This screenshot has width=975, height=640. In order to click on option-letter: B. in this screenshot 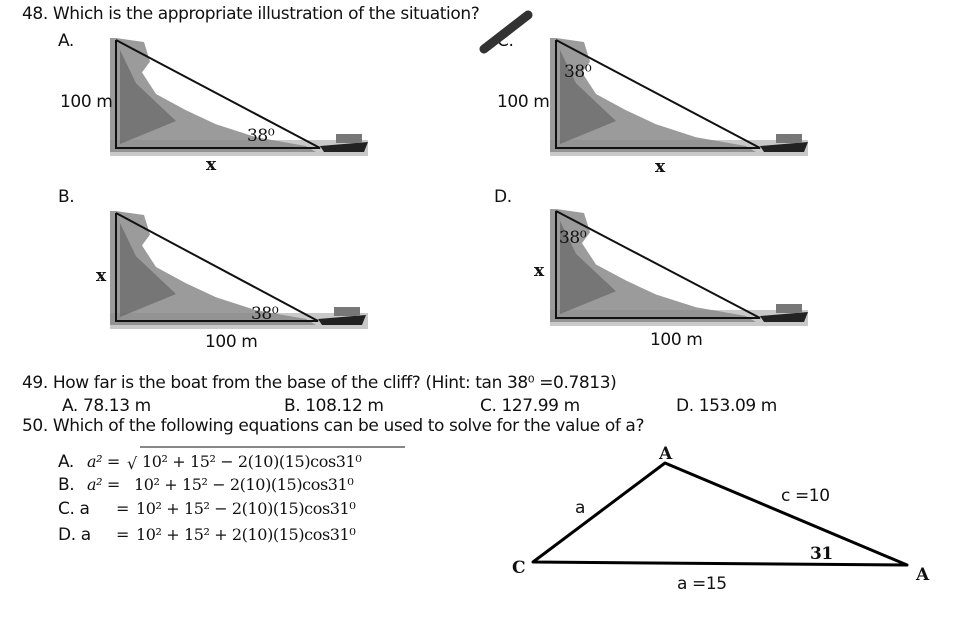, I will do `click(66, 197)`.